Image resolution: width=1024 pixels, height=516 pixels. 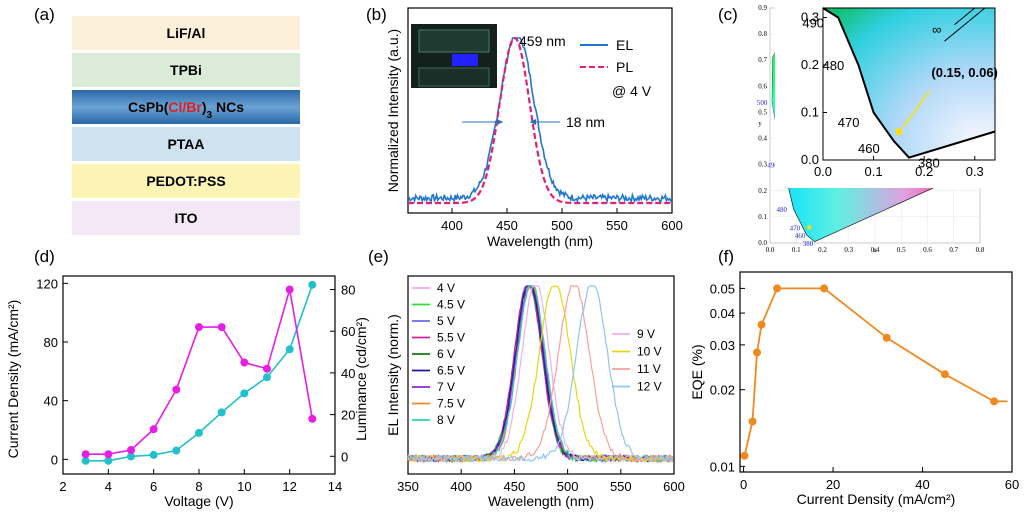 I want to click on cie-x-tick-label: 0.1, so click(x=796, y=250).